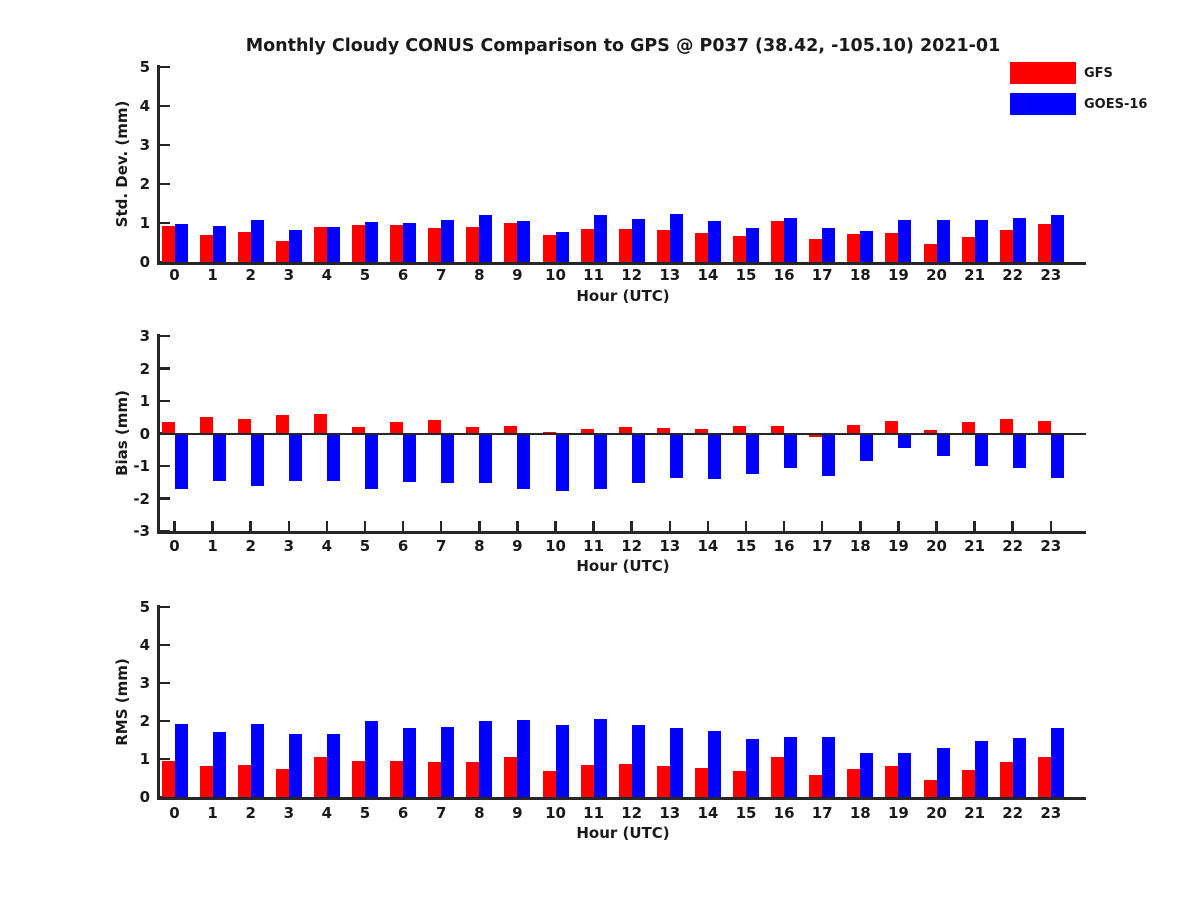 This screenshot has width=1200, height=900. Describe the element at coordinates (632, 813) in the screenshot. I see `x-tick-label: 12` at that location.